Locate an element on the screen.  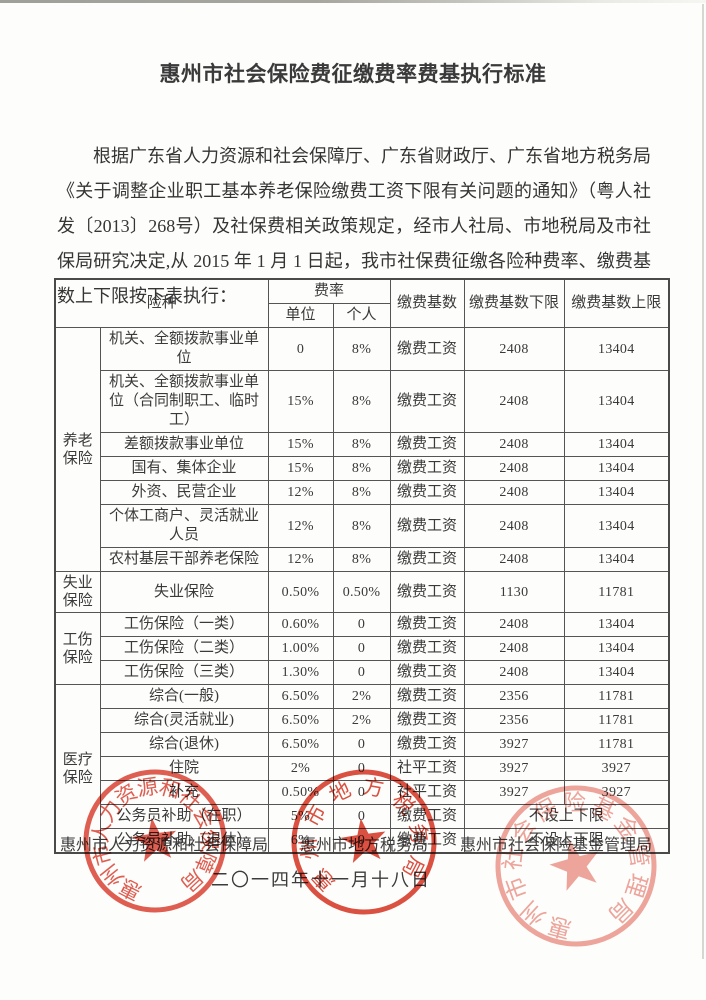
stamp-text-char: 局 is located at coordinates (621, 911).